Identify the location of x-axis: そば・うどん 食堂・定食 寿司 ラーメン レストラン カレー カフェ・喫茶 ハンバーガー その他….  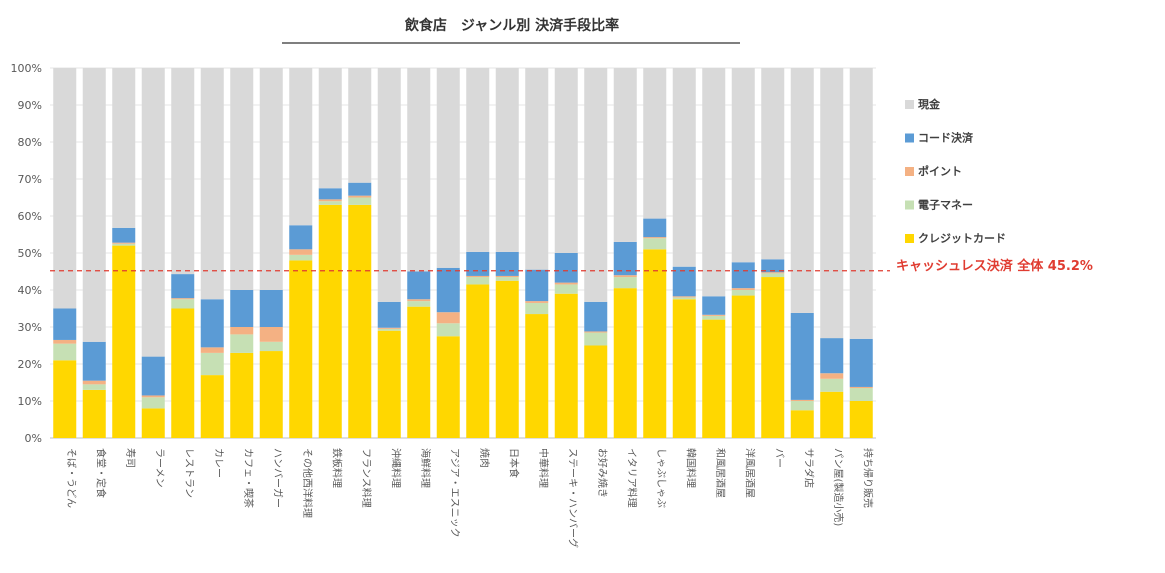
(470, 498).